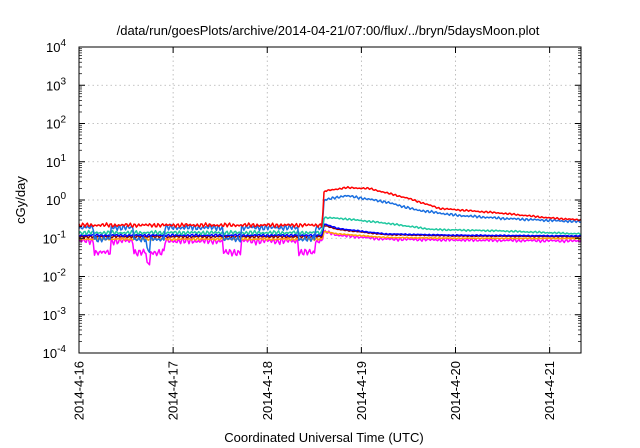 The height and width of the screenshot is (448, 640). I want to click on y-tick-label: 10⁻², so click(55, 276).